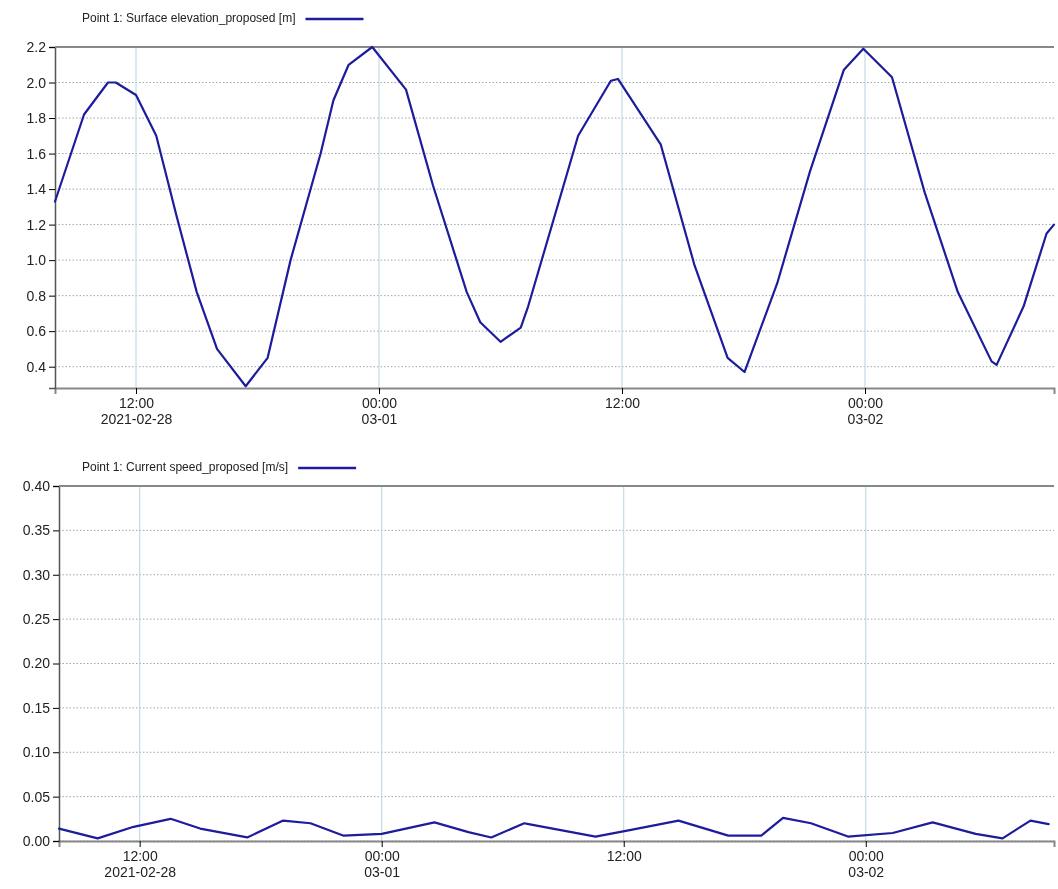 Image resolution: width=1058 pixels, height=889 pixels. I want to click on y-tick-label: 1.2, so click(36, 224).